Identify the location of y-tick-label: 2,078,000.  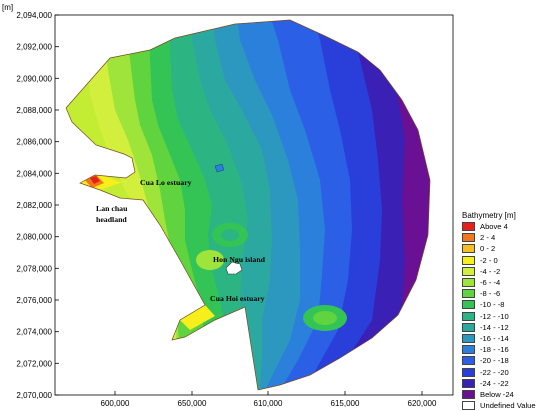
(34, 268).